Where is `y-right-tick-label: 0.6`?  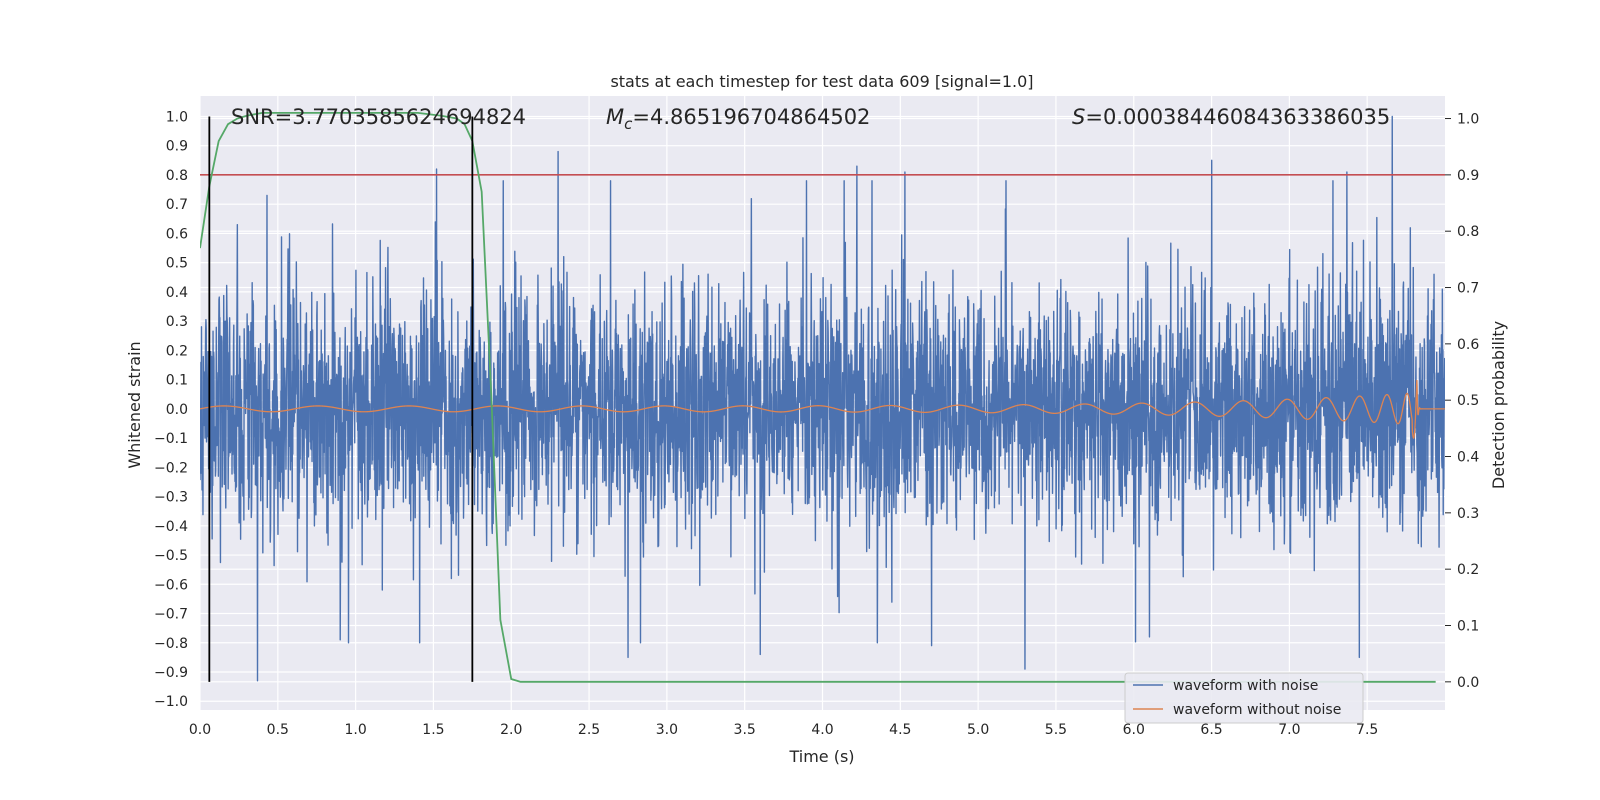
y-right-tick-label: 0.6 is located at coordinates (1468, 345).